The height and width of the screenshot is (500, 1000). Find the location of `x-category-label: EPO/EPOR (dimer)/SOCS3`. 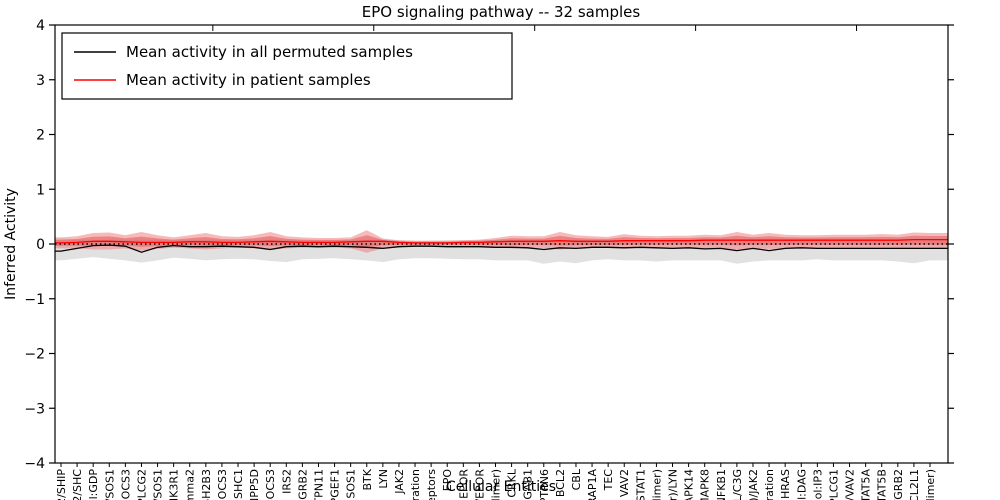

x-category-label: EPO/EPOR (dimer)/SOCS3 is located at coordinates (270, 484).